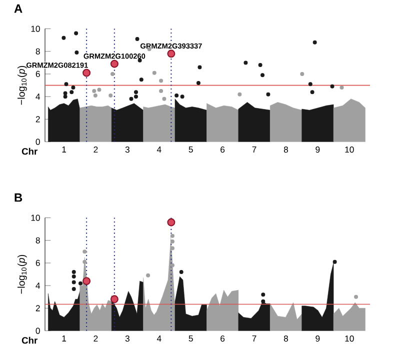  I want to click on chart-title: B, so click(18, 198).